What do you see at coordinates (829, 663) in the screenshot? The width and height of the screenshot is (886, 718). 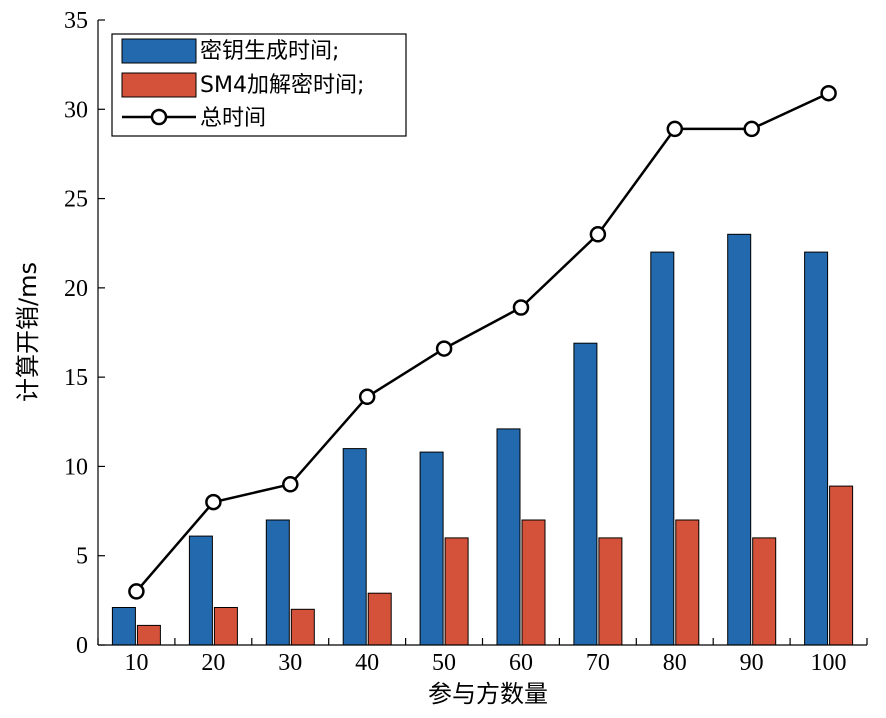 I see `x-tick-label: 100` at bounding box center [829, 663].